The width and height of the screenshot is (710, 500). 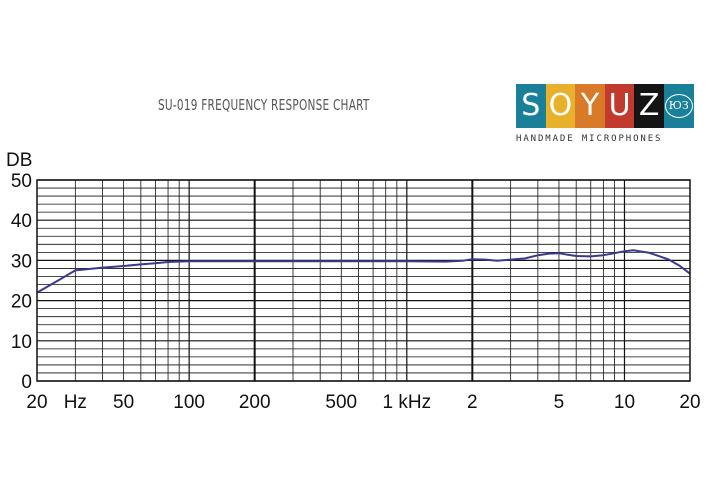 I want to click on logo-emblem-tile: ЮЗ, so click(x=678, y=106).